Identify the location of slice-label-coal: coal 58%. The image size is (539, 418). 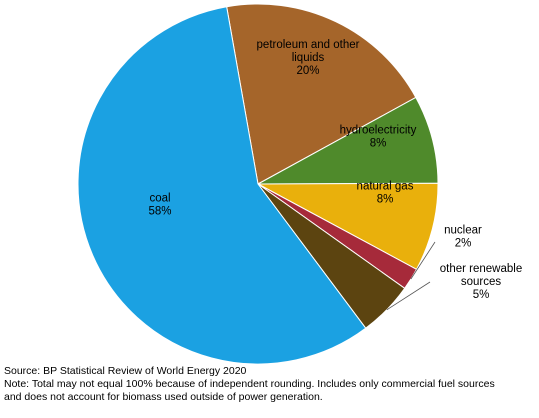
(159, 205).